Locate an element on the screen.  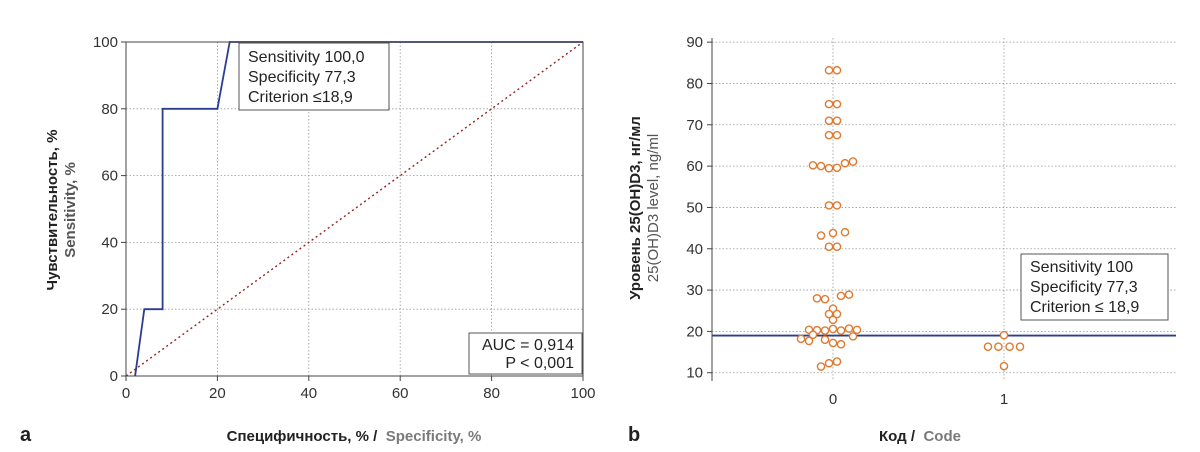
scatter-y-tick-label: 80 is located at coordinates (694, 83).